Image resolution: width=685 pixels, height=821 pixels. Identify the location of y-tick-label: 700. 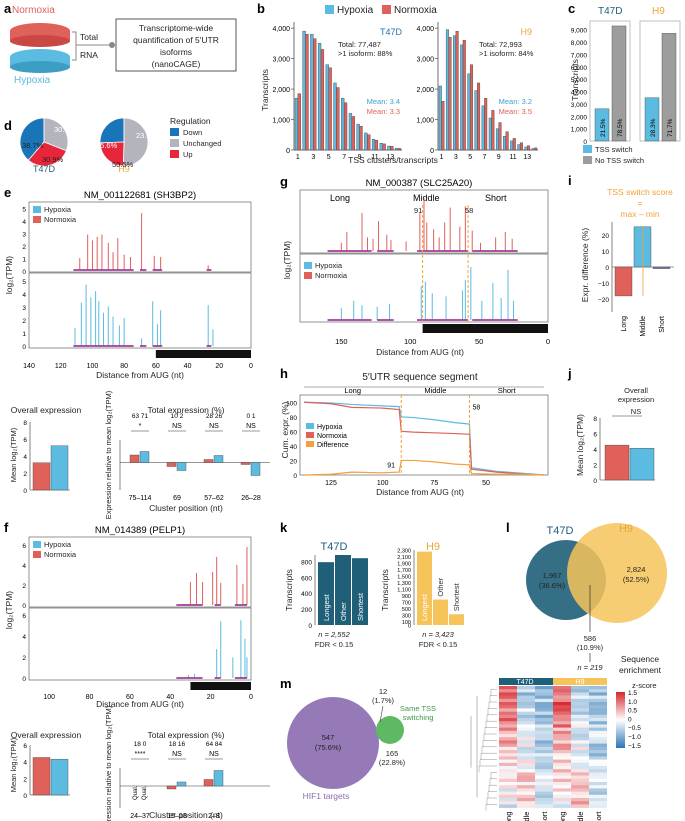
(406, 604).